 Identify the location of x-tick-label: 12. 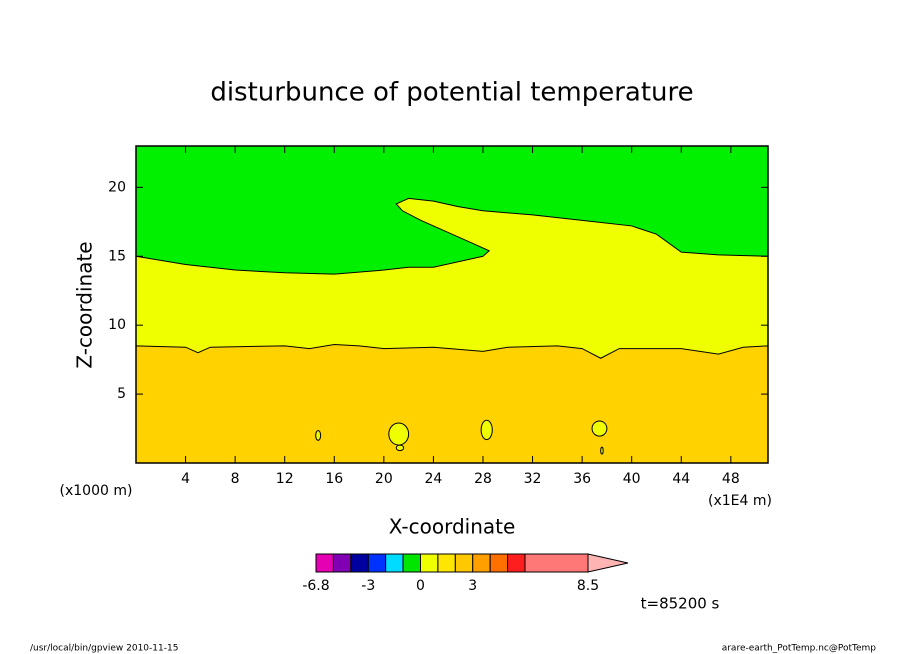
(285, 479).